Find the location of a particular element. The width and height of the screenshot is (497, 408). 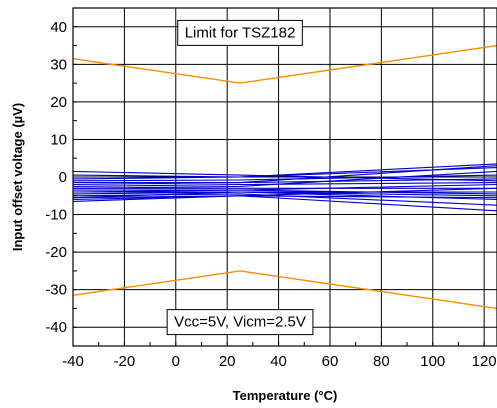

y-tick-label: 30 is located at coordinates (58, 64).